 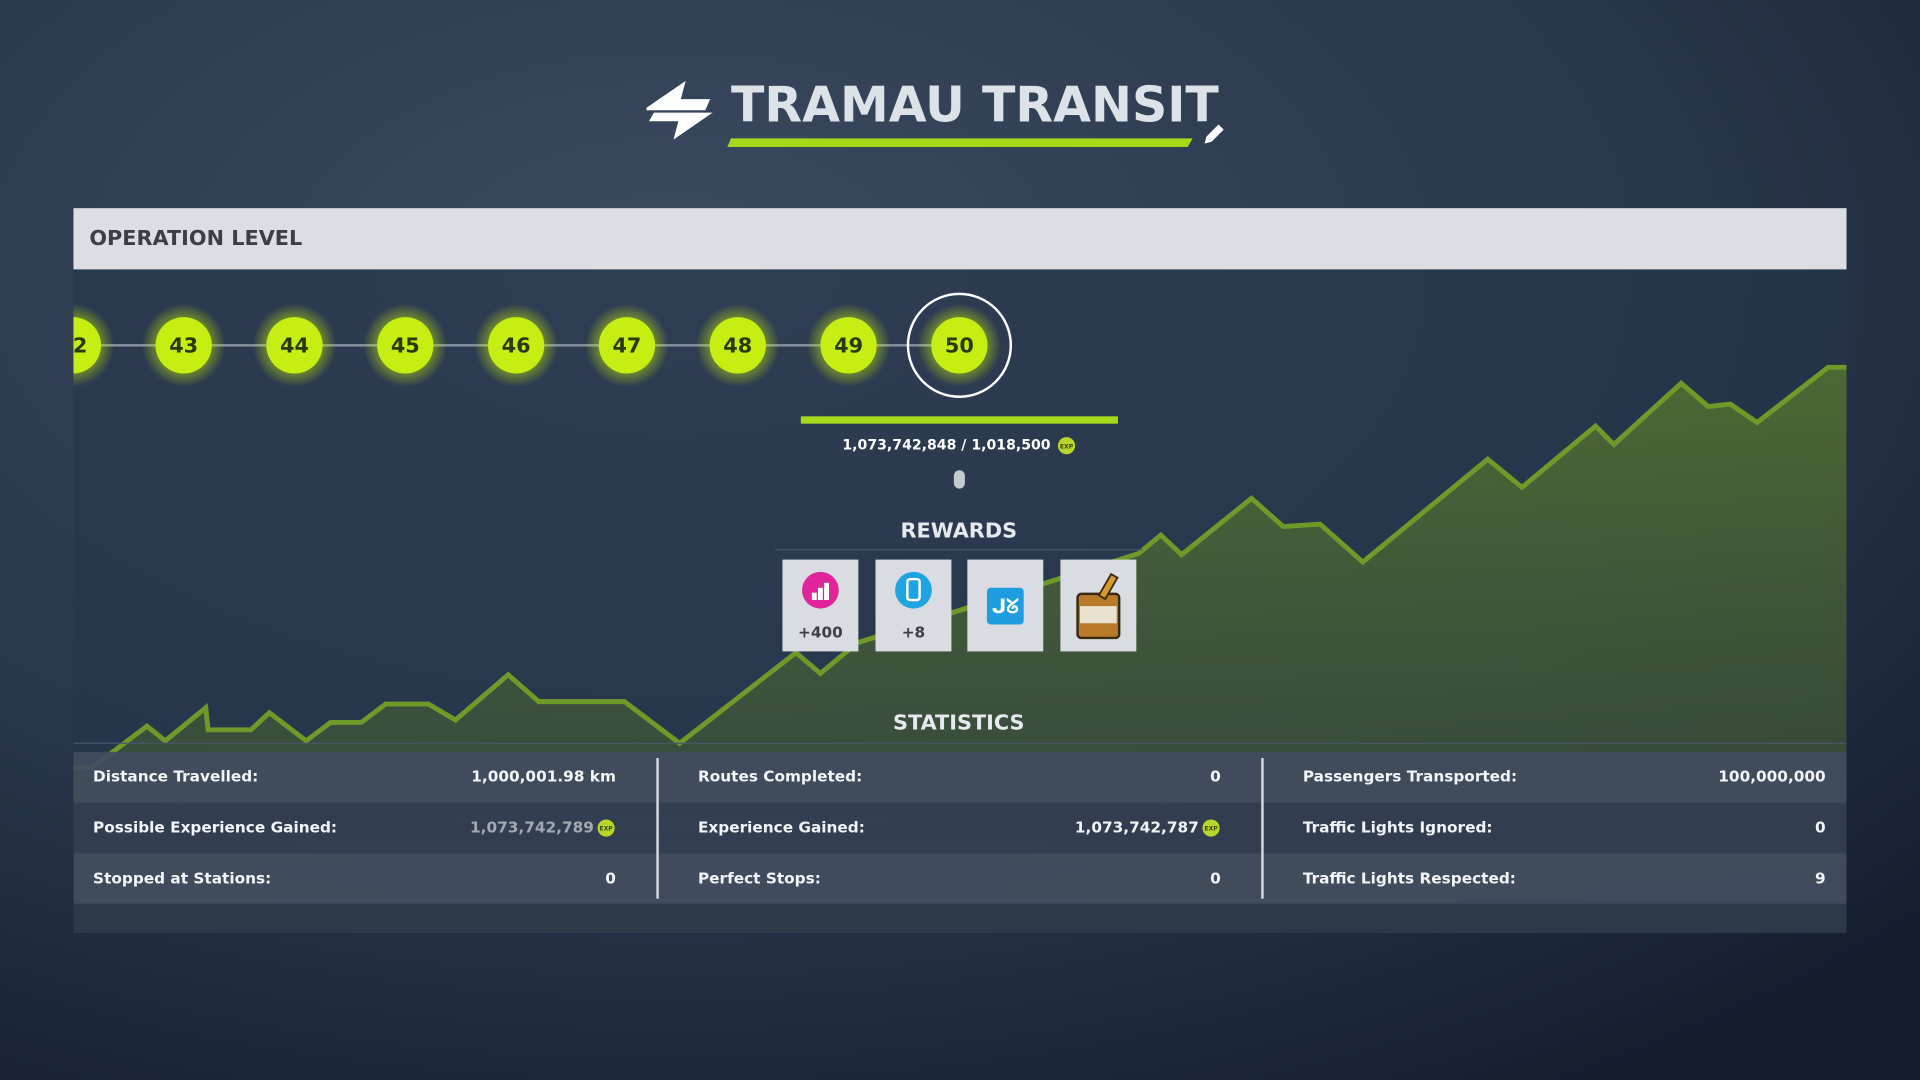 I want to click on level-node: 46, so click(x=516, y=345).